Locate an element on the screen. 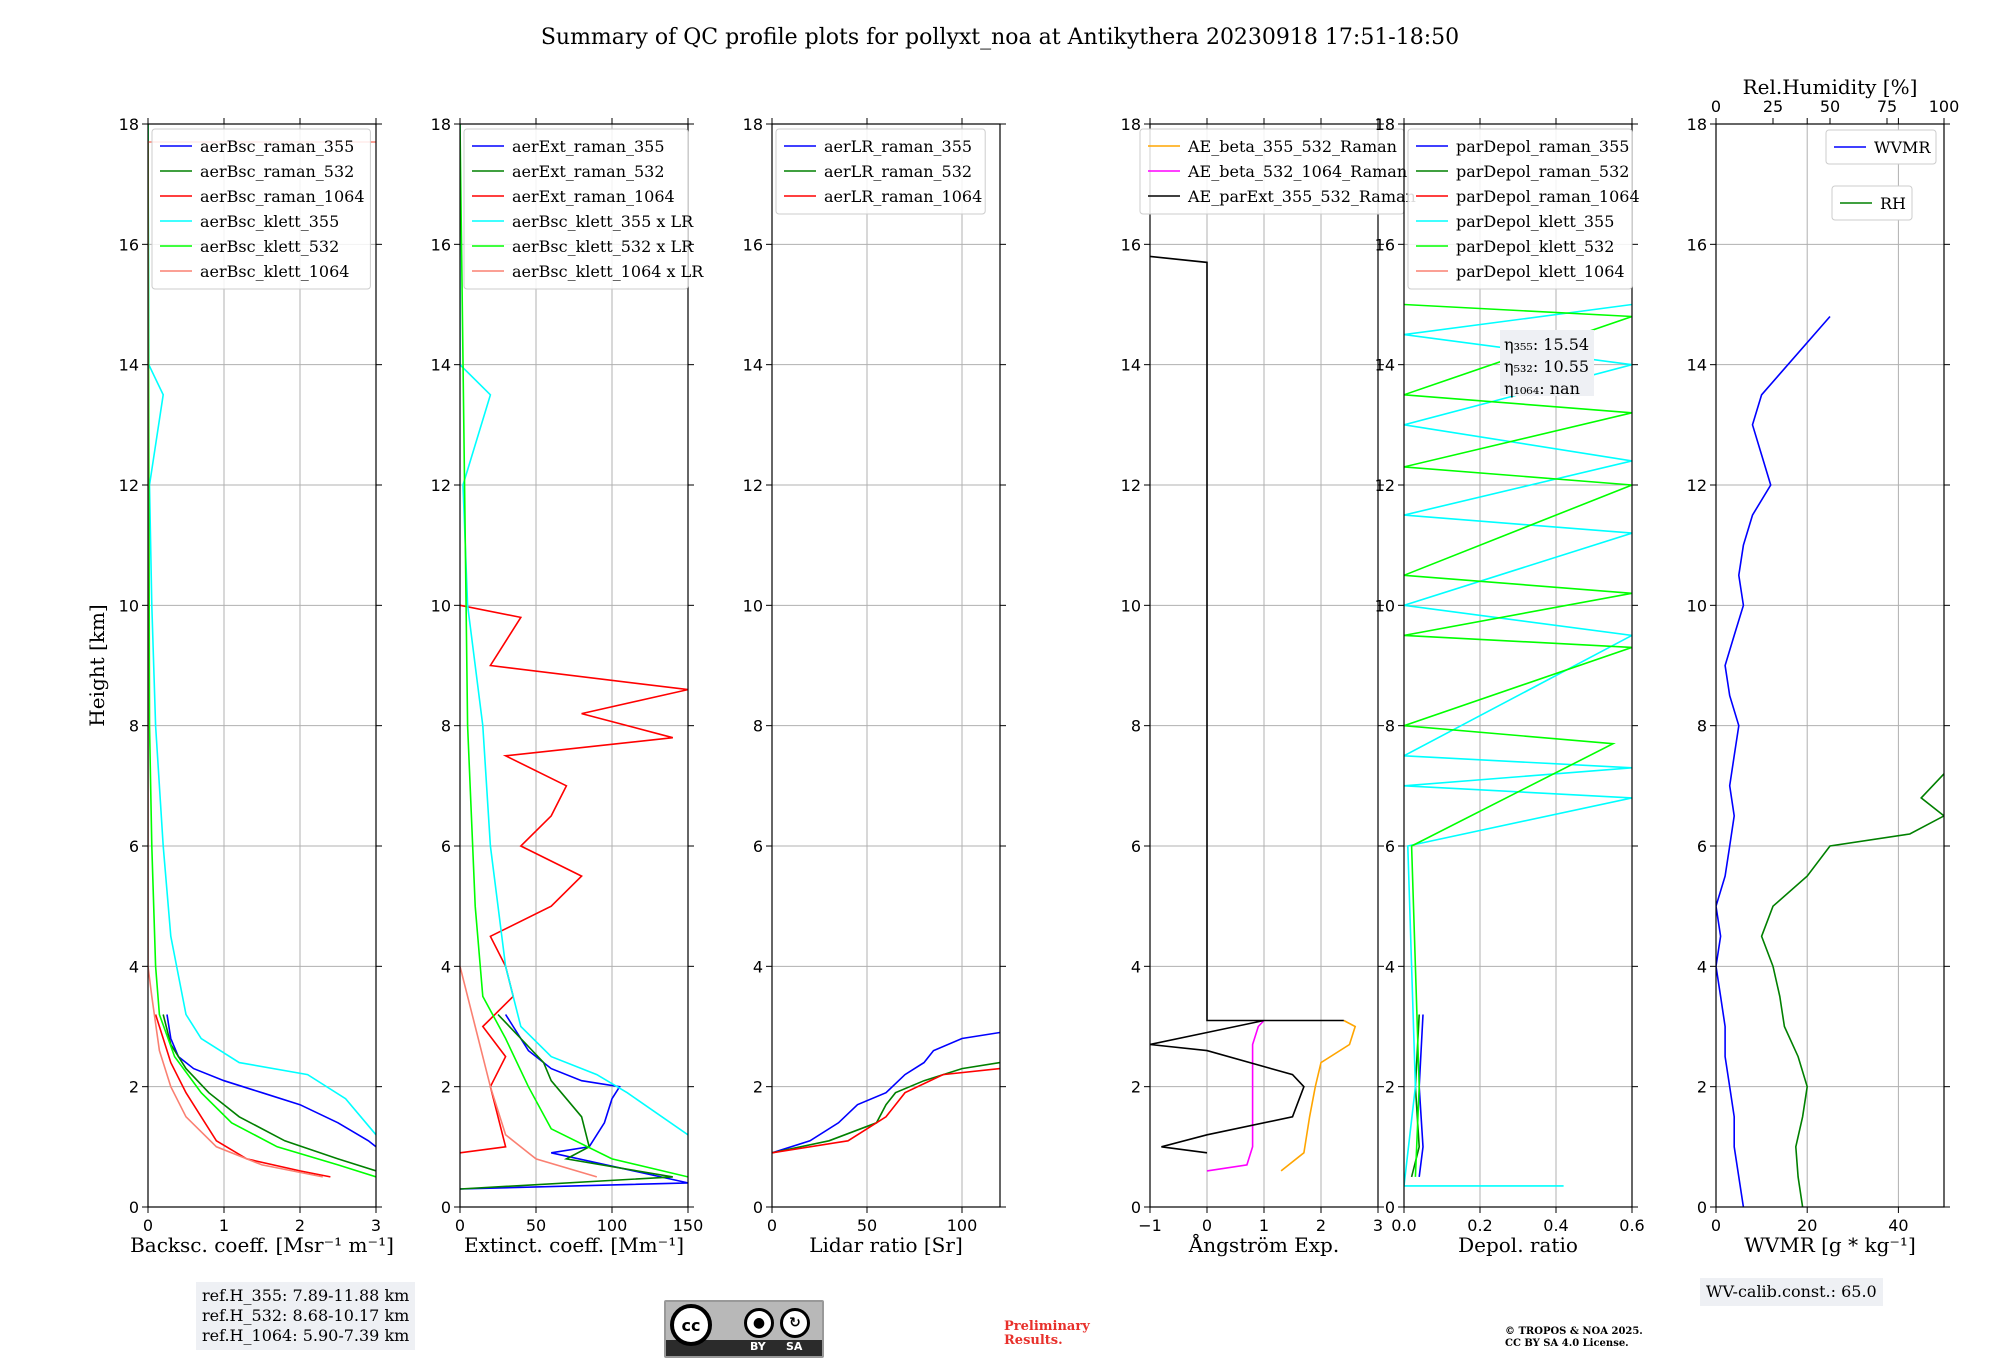 This screenshot has height=1360, width=2000. depol-annotation-line: η₃₅₅: 15.54 is located at coordinates (1546, 344).